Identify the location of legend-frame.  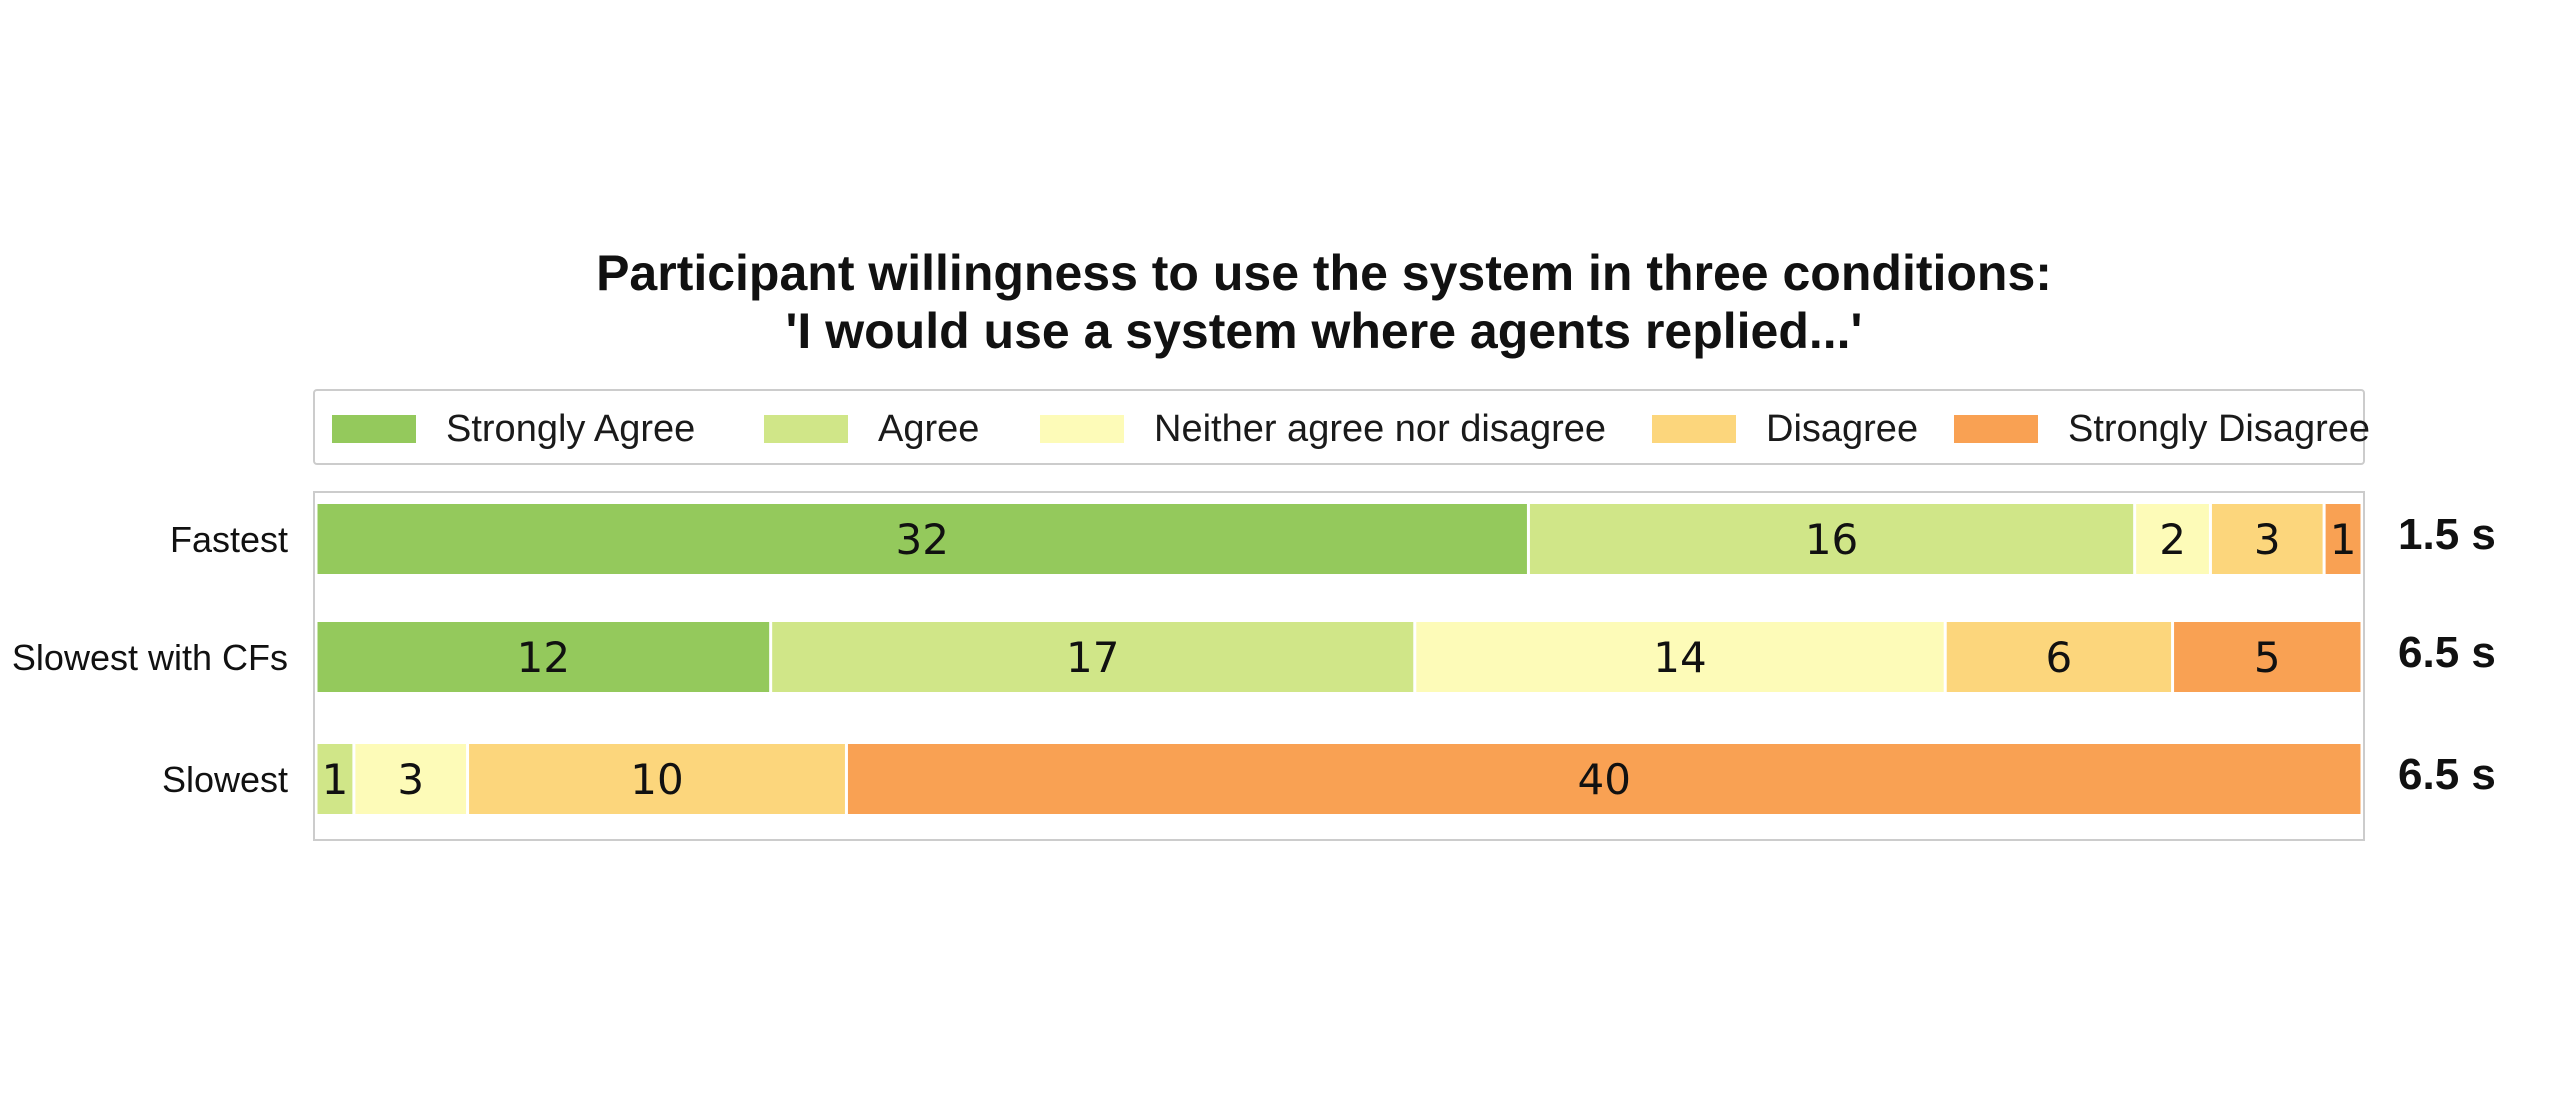
(1339, 427).